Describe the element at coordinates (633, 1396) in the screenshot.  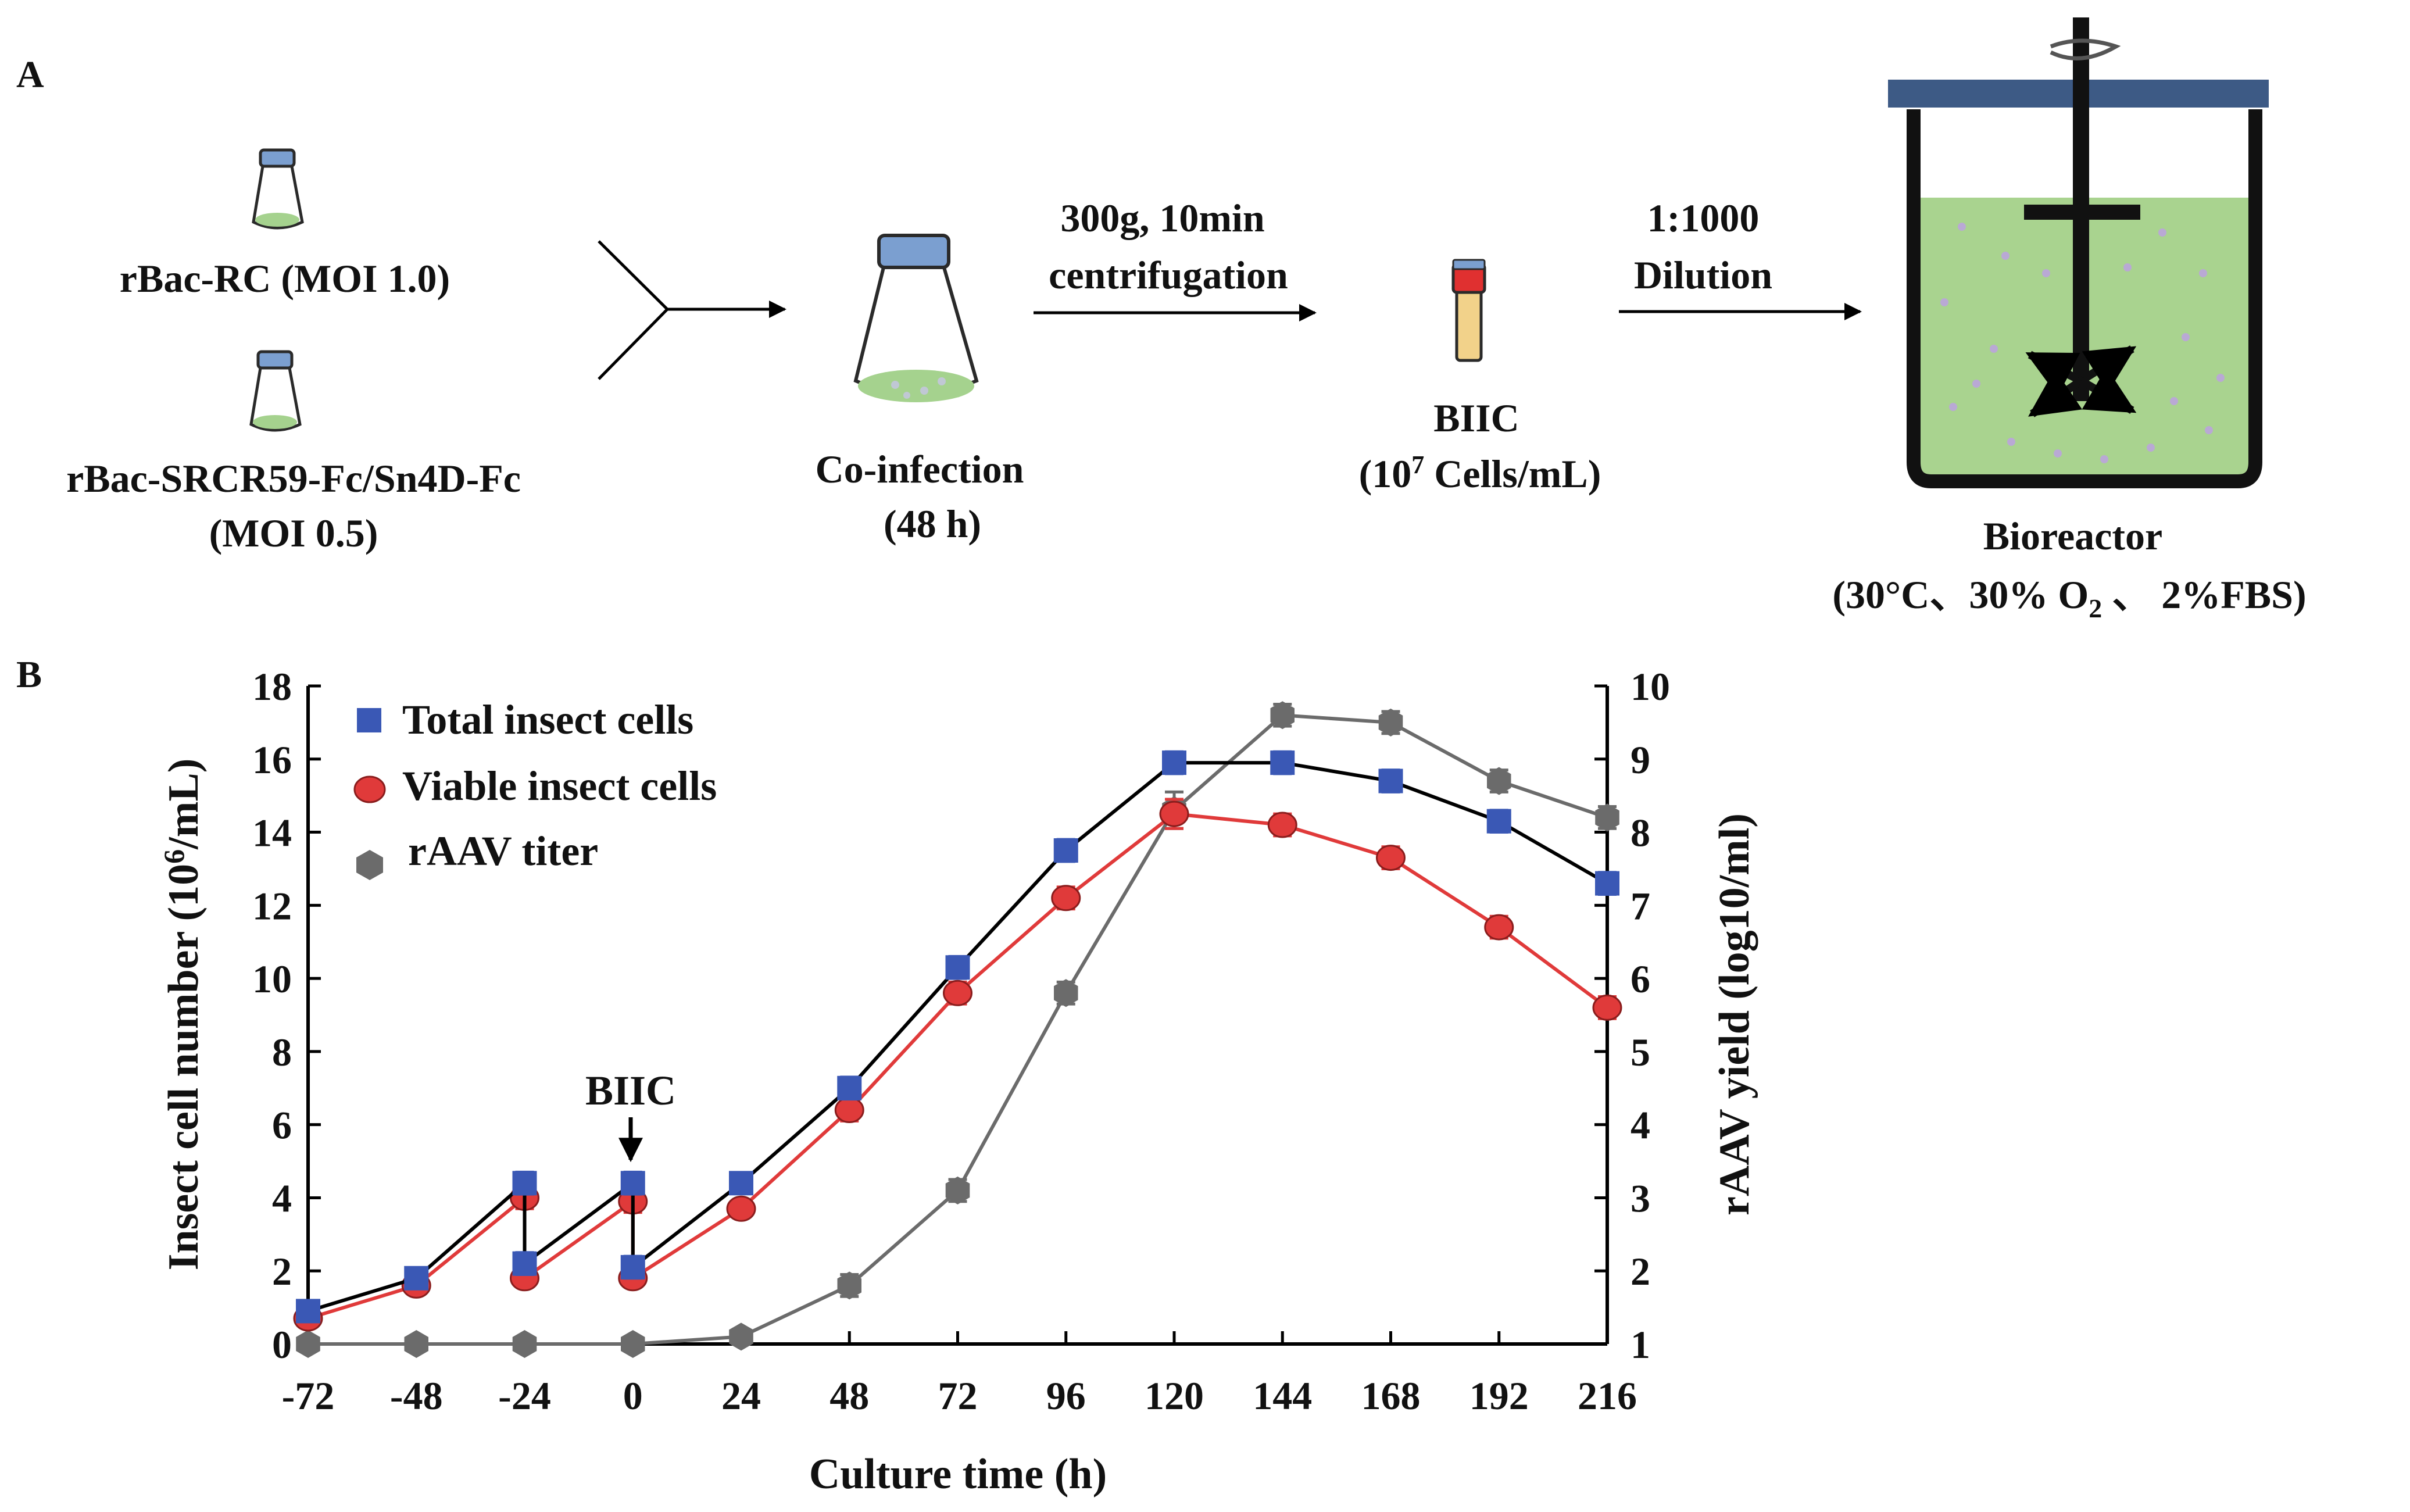
I see `x-tick-label: 0` at that location.